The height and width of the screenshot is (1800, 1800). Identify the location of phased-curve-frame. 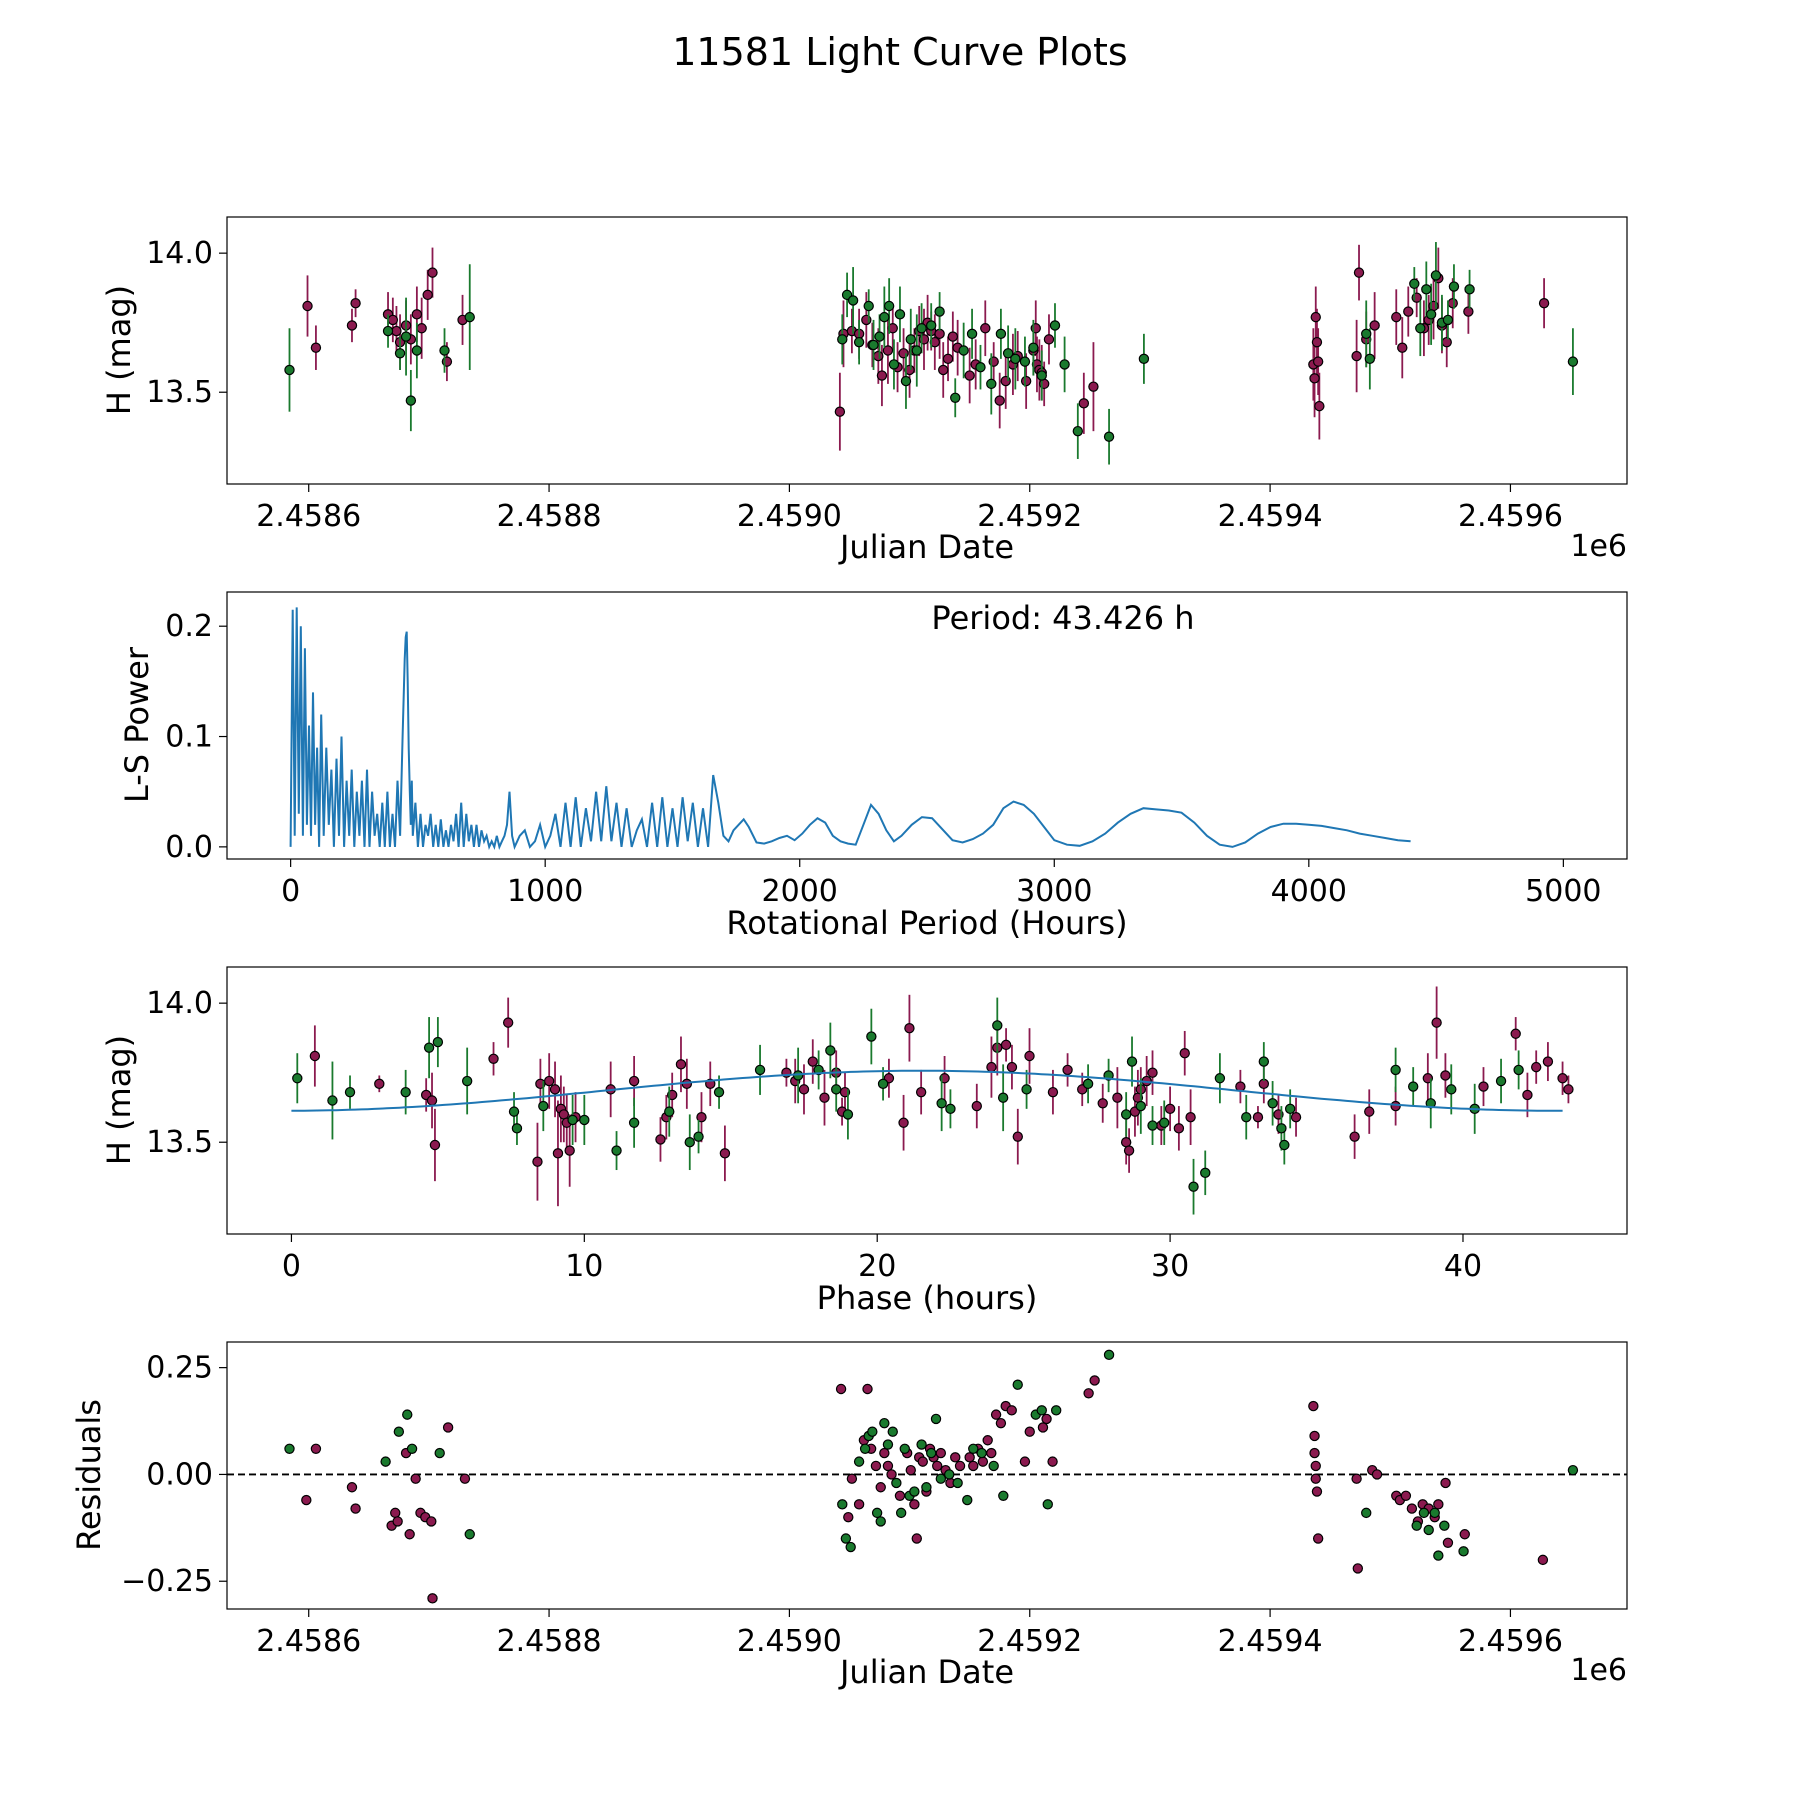
(927, 1100).